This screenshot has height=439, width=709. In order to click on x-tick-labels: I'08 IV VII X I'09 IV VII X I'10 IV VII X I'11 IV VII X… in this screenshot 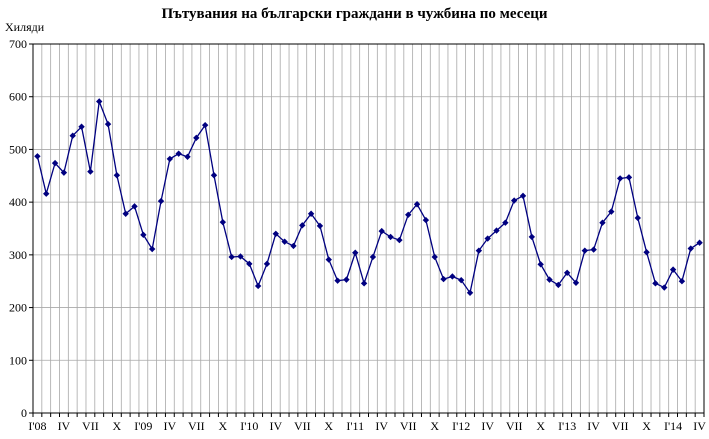, I will do `click(367, 426)`.